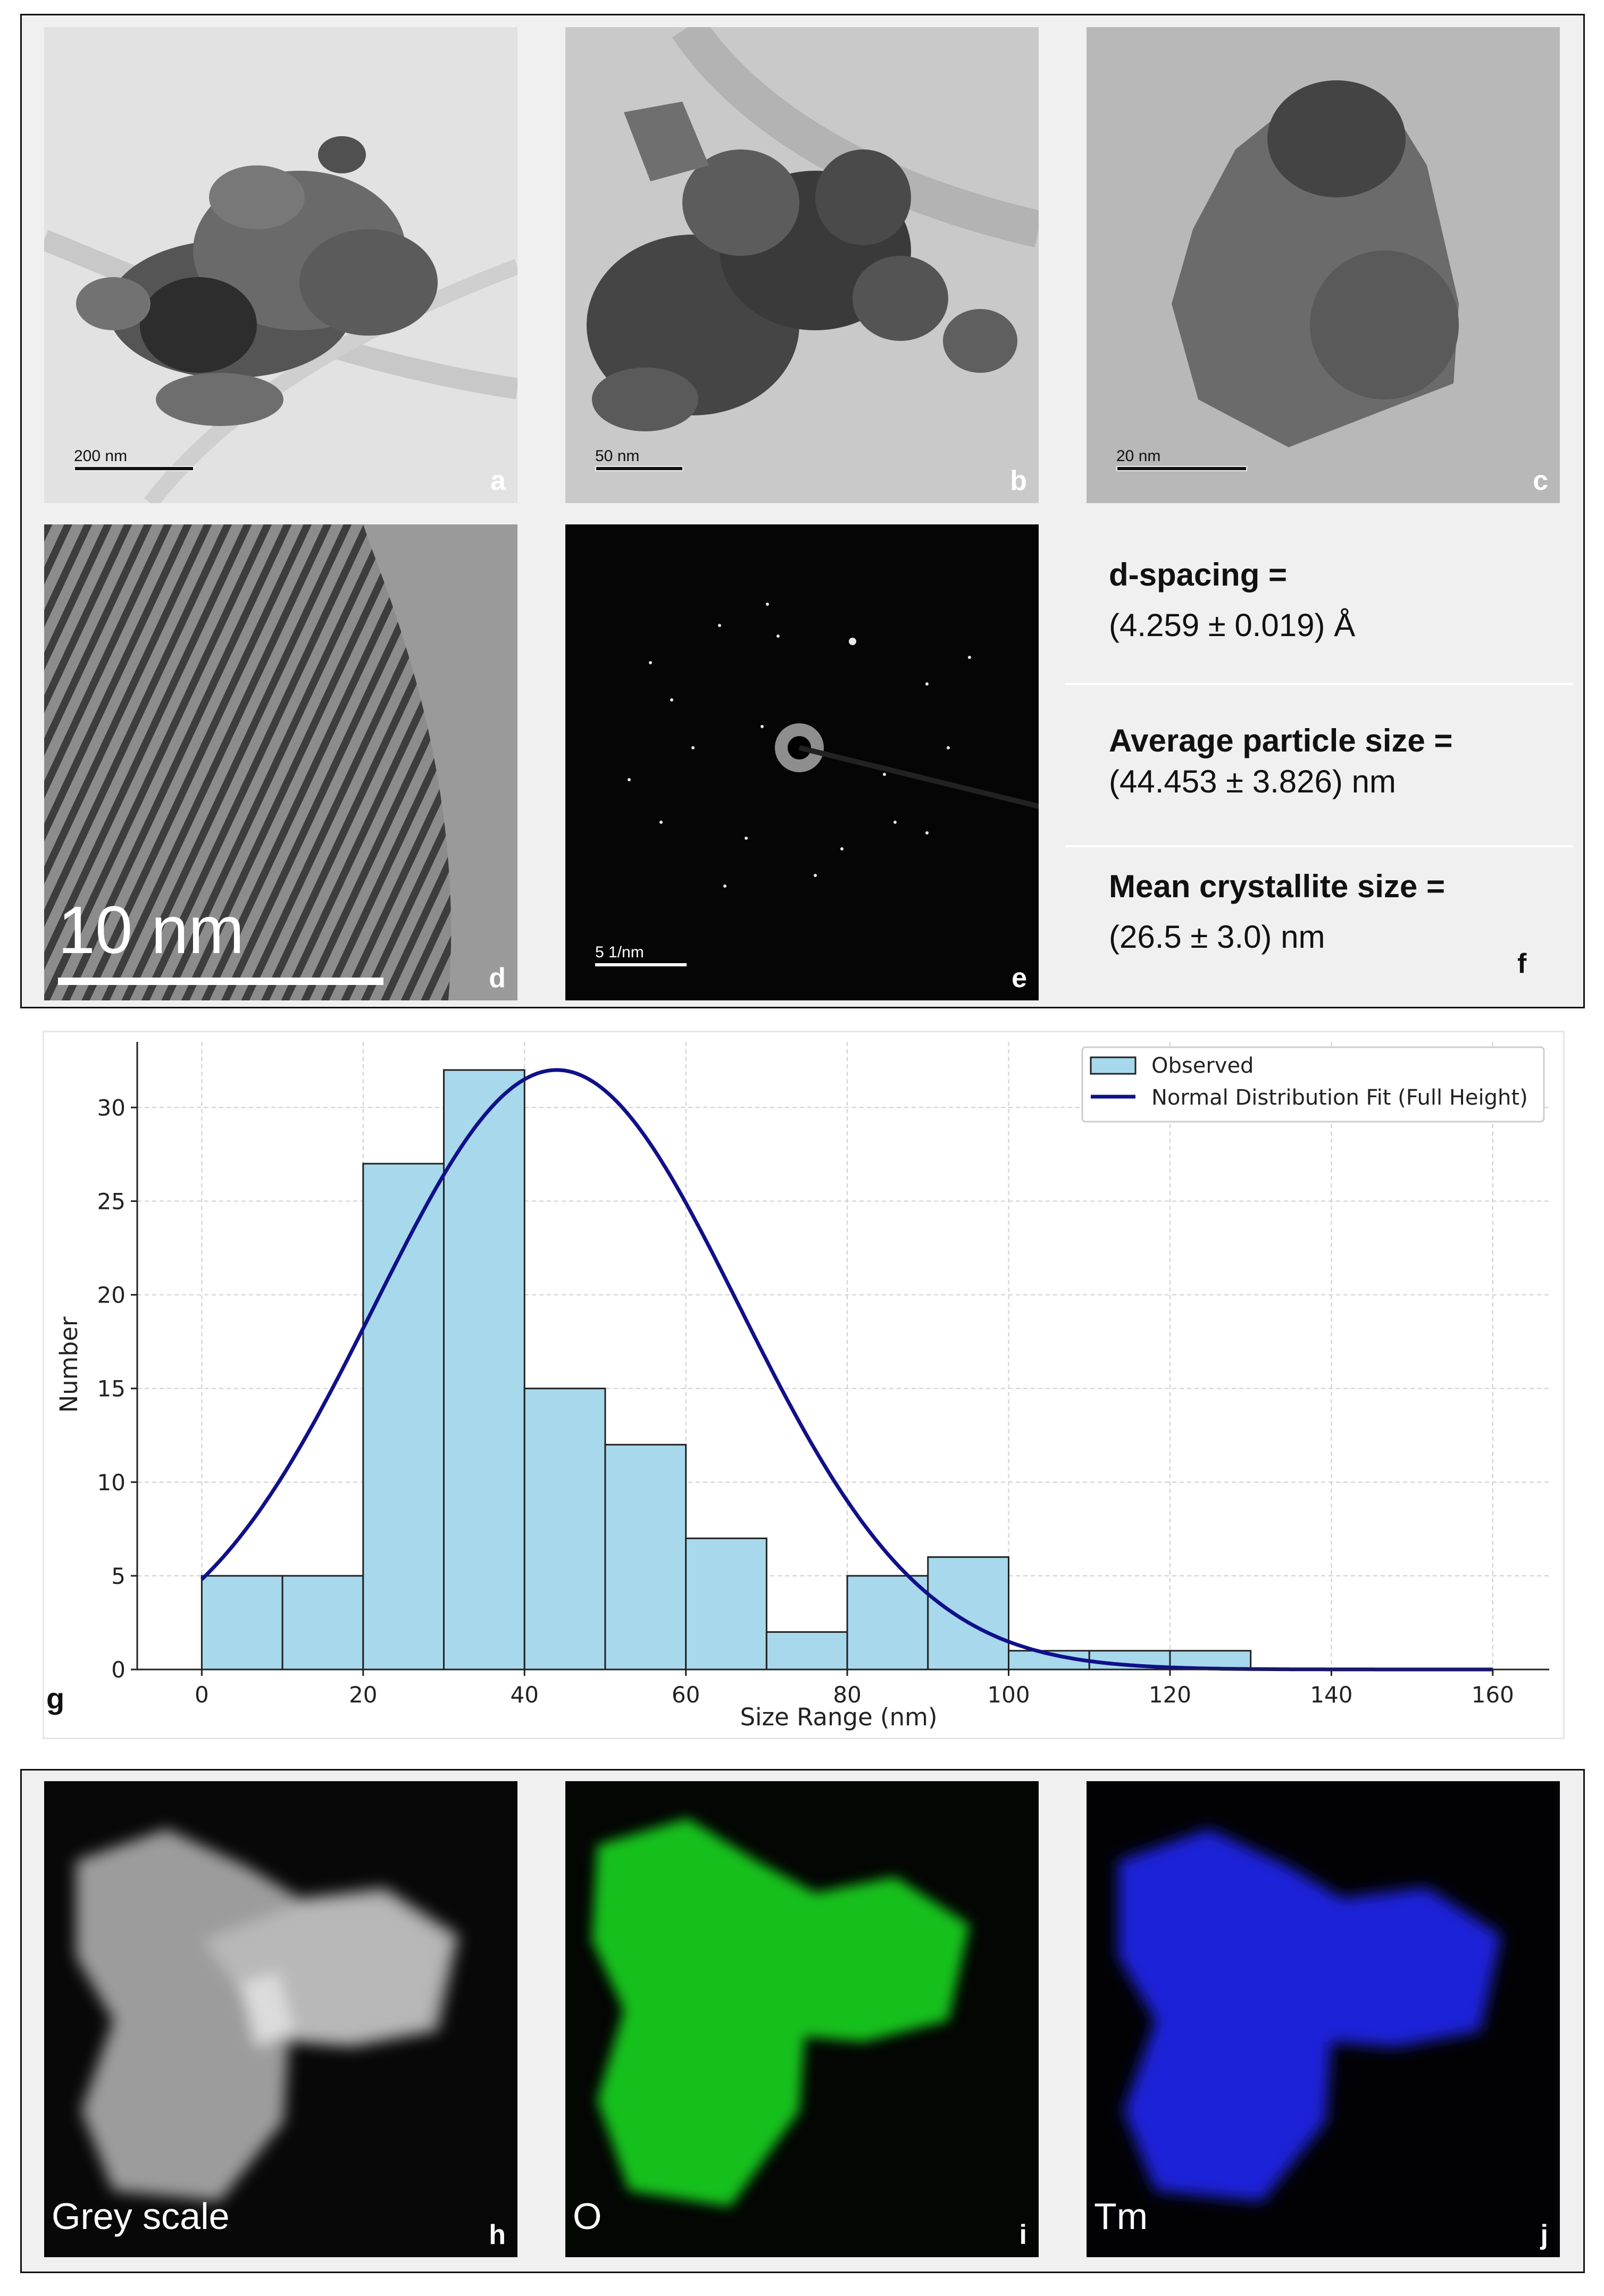 The width and height of the screenshot is (1604, 2296). Describe the element at coordinates (639, 469) in the screenshot. I see `scale-bar-b` at that location.